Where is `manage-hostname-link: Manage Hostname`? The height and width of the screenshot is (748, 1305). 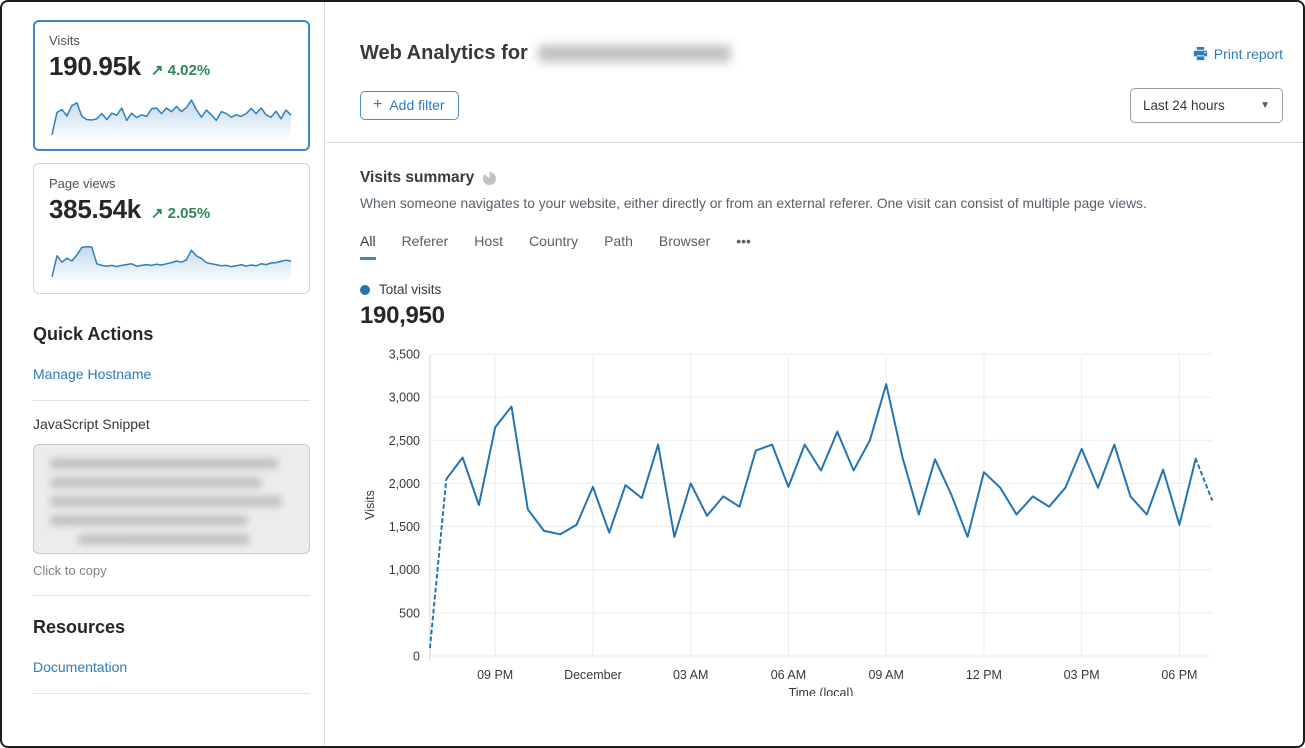 manage-hostname-link: Manage Hostname is located at coordinates (92, 374).